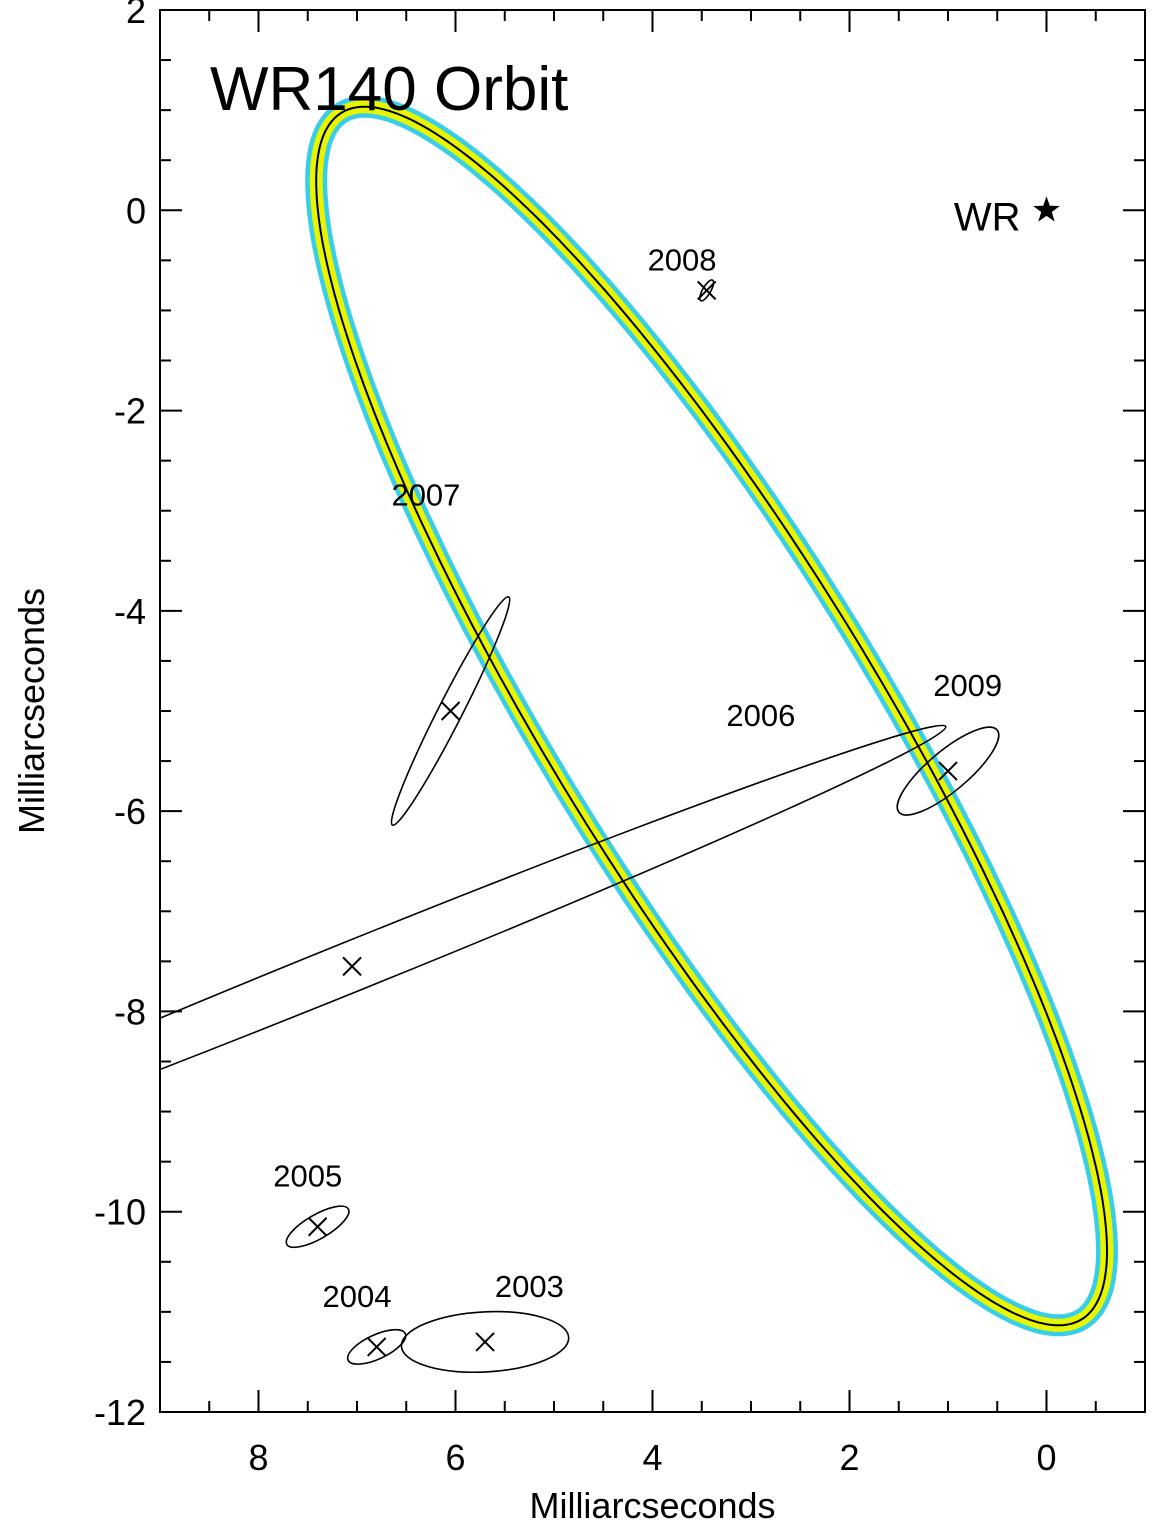  I want to click on x-tick-label: 0, so click(1046, 1457).